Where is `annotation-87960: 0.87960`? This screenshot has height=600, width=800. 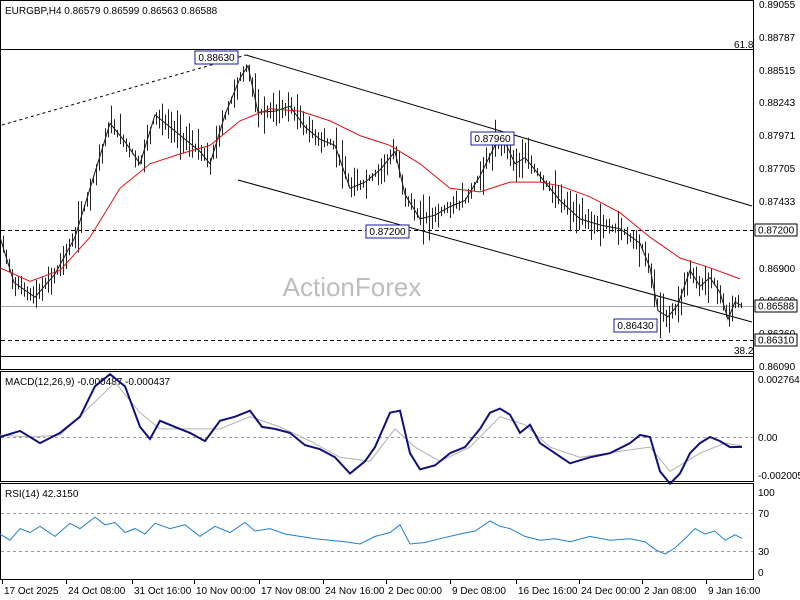
annotation-87960: 0.87960 is located at coordinates (492, 138).